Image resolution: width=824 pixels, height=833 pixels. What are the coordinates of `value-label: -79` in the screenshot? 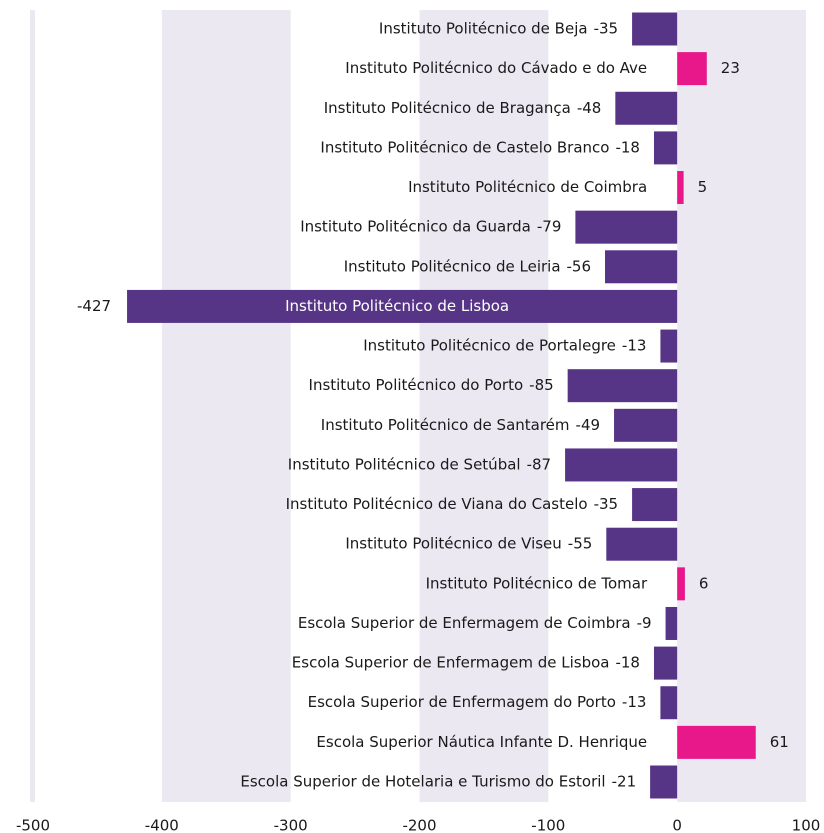 It's located at (549, 227).